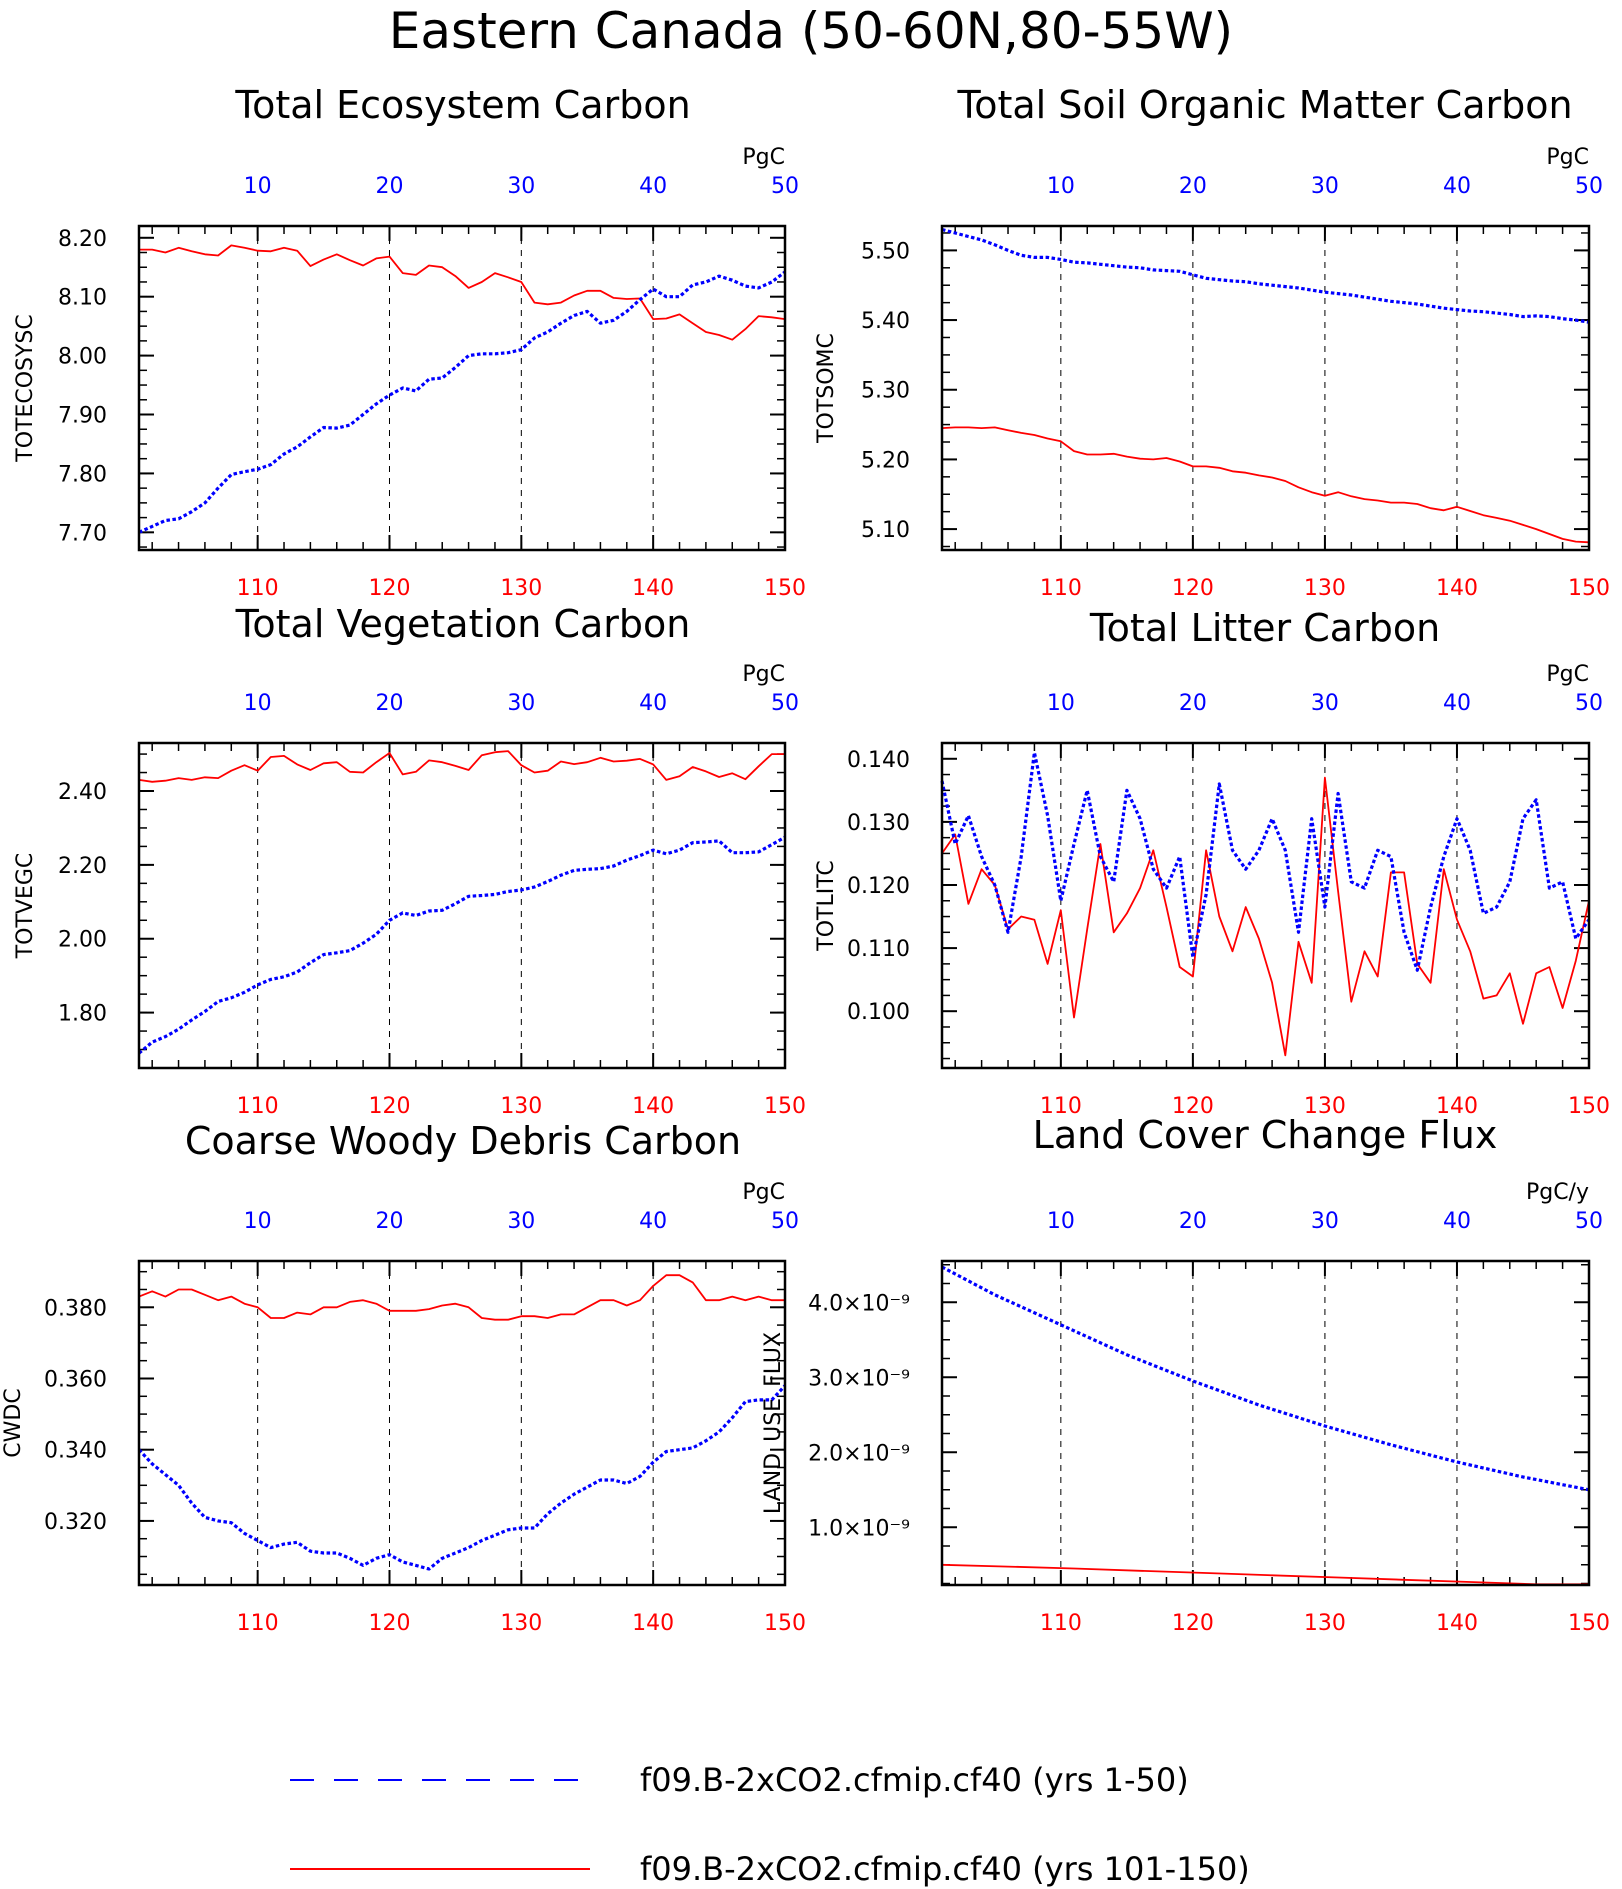  I want to click on y-tick-label: 2.0×10⁻⁹, so click(859, 1453).